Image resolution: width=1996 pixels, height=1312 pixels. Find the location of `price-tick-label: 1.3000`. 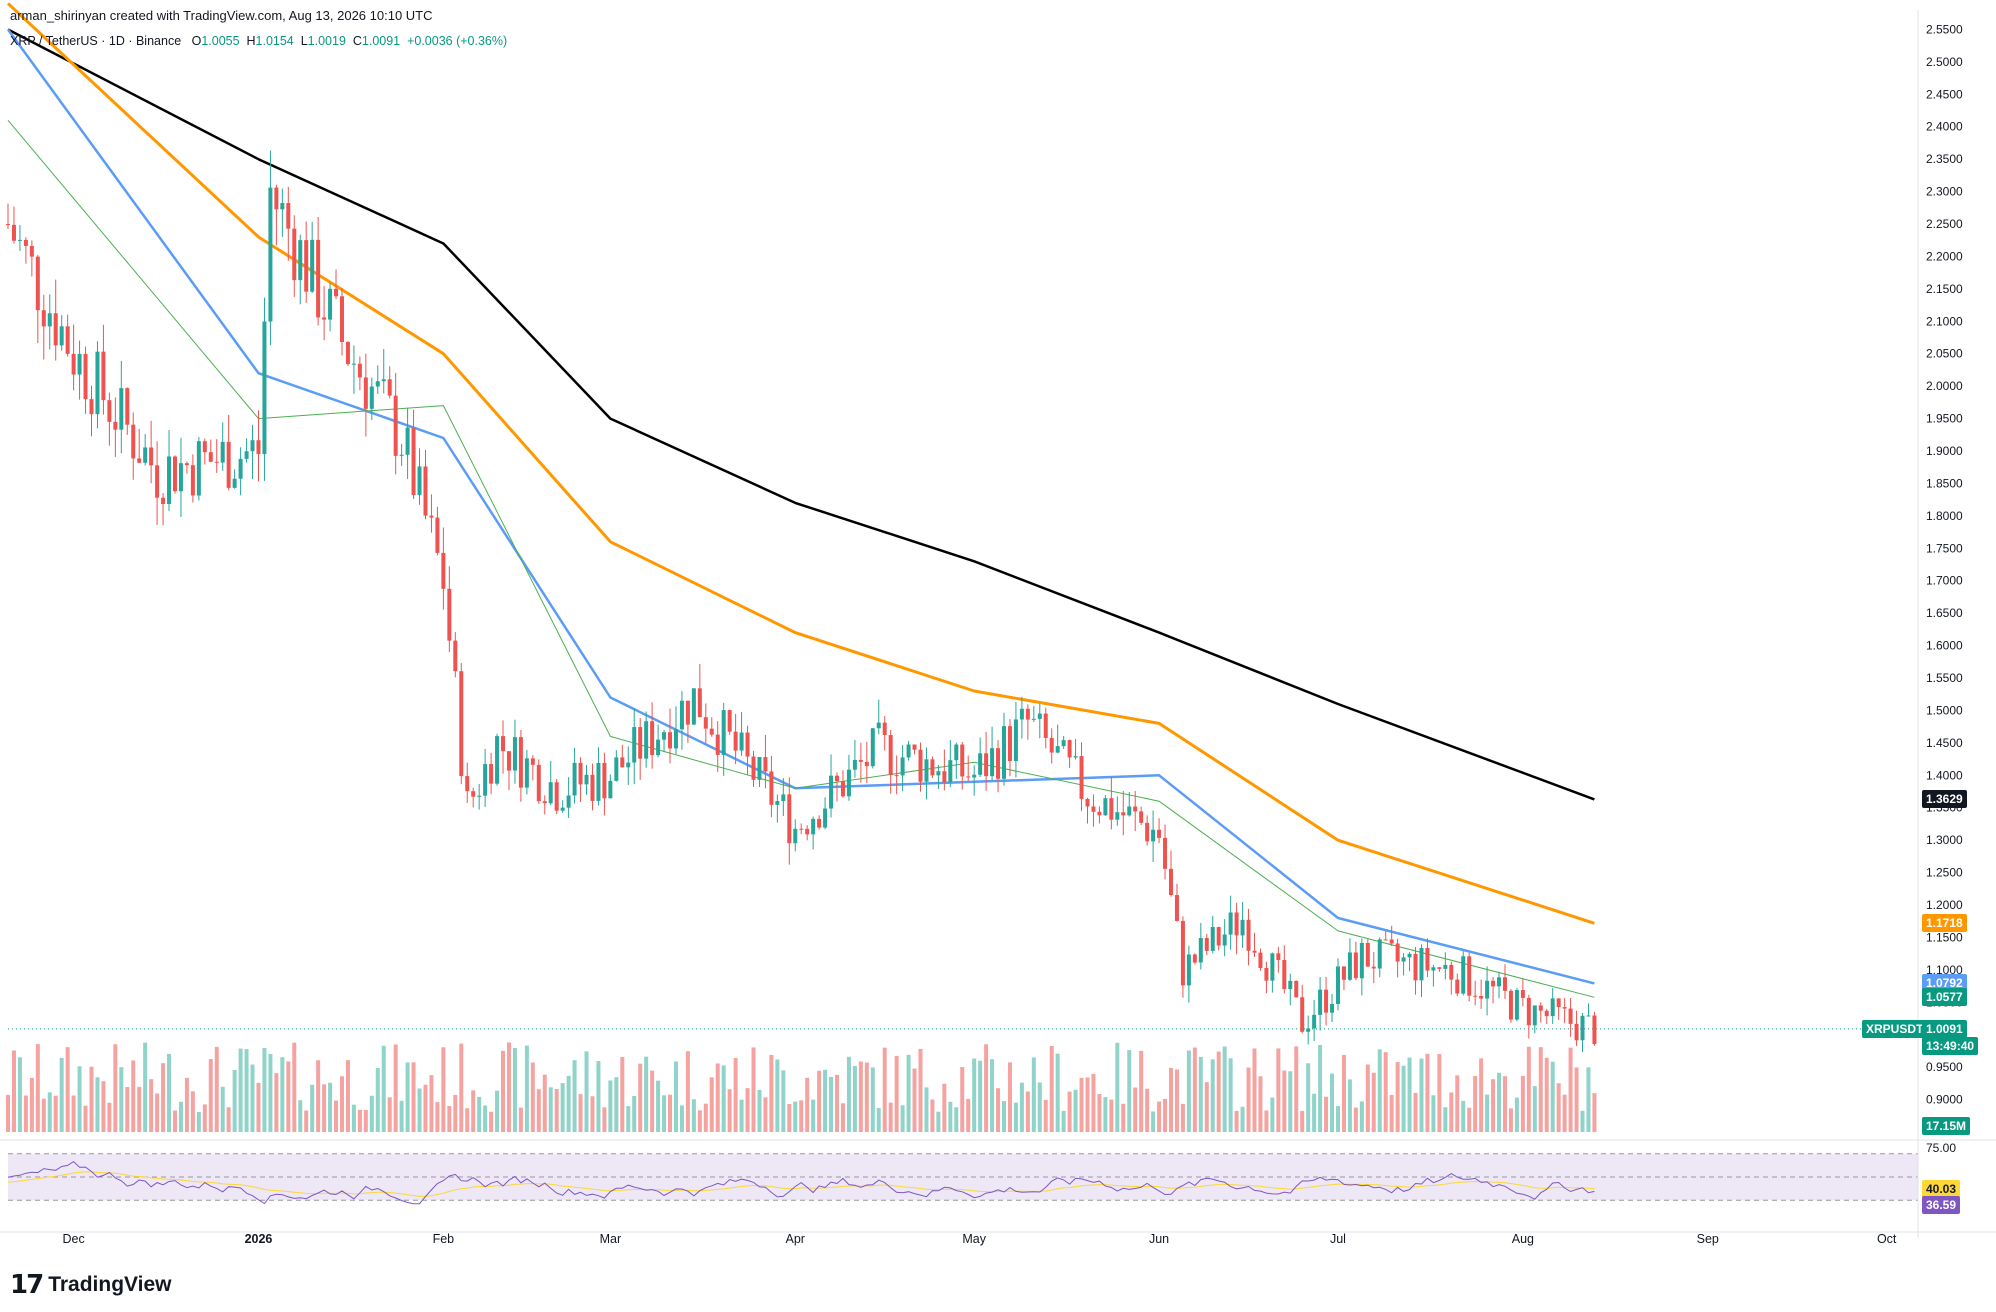

price-tick-label: 1.3000 is located at coordinates (1944, 840).